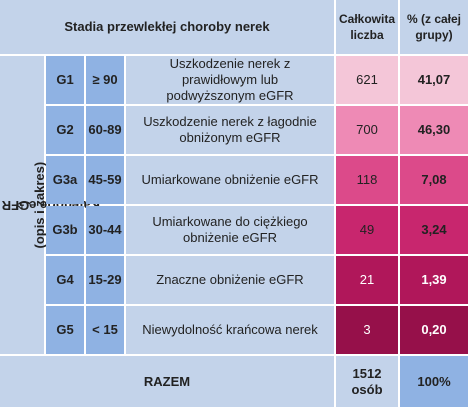 The image size is (468, 407). Describe the element at coordinates (434, 230) in the screenshot. I see `stage-percentage: 3,24` at that location.